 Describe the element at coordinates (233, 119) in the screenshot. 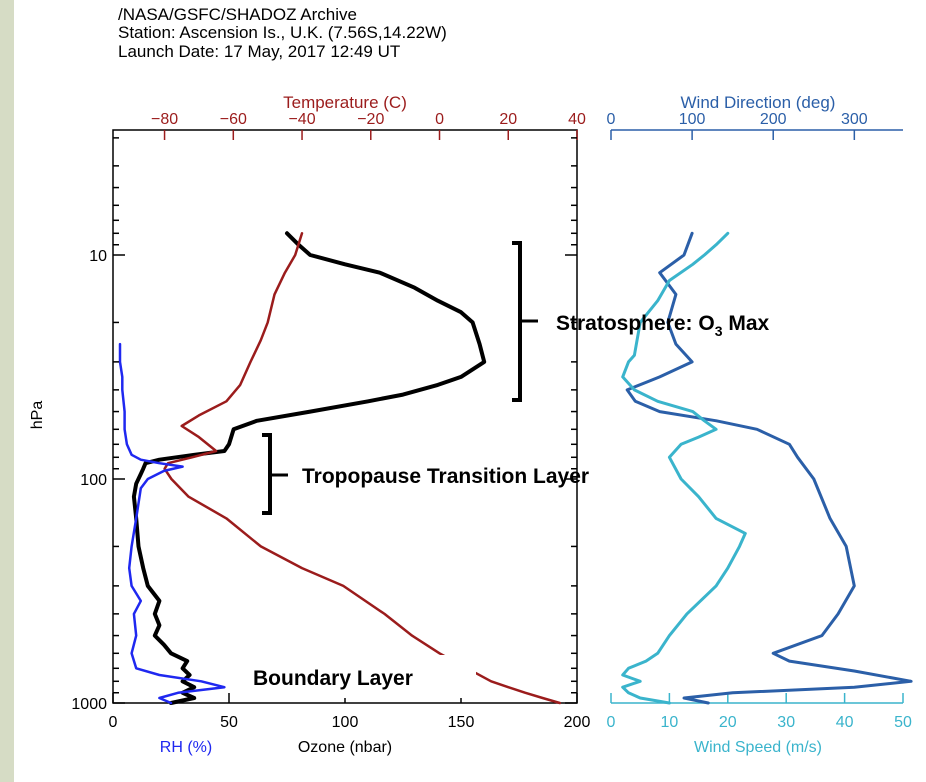

I see `left-top-tick-label: −60` at that location.